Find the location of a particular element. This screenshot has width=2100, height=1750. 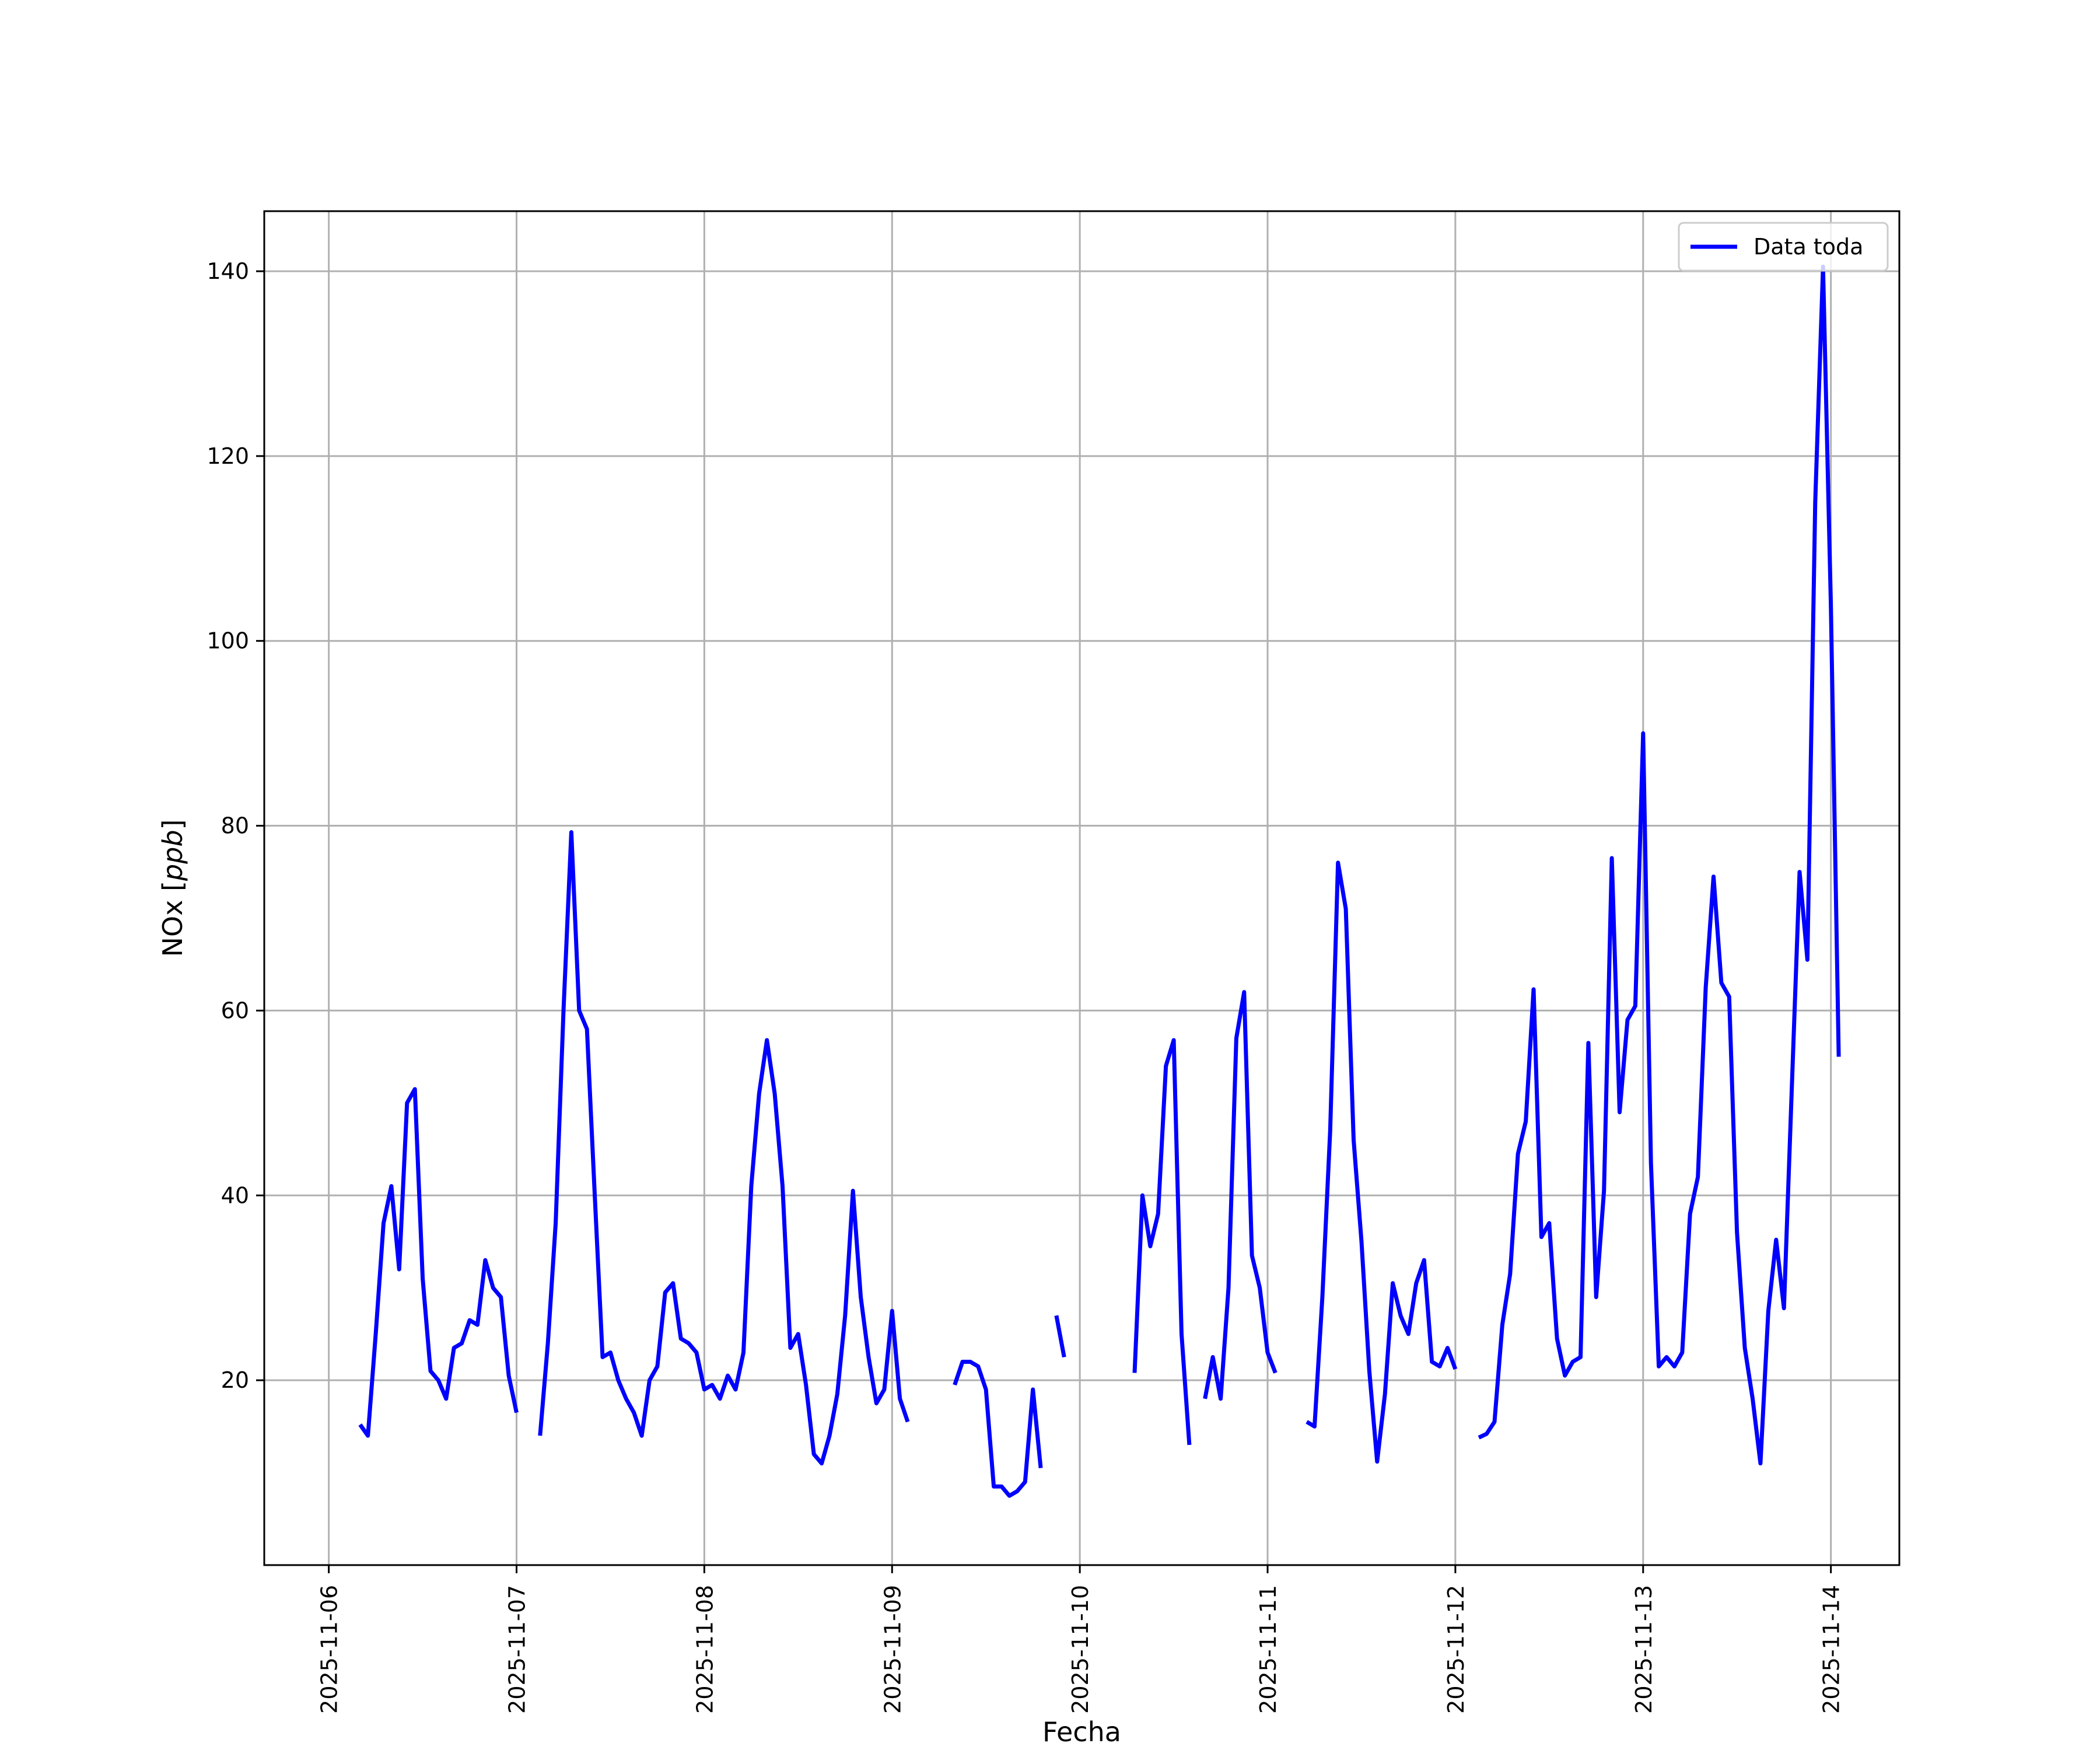

x-tick-label: 2025-11-06 is located at coordinates (329, 1650).